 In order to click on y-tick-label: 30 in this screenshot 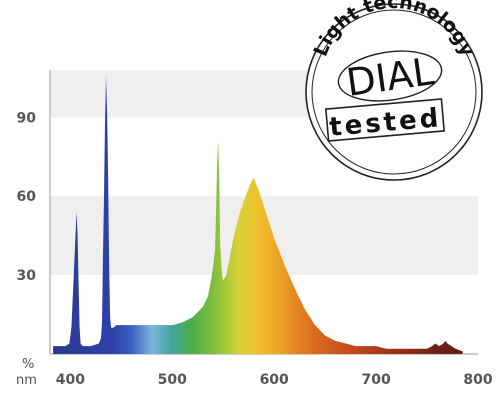, I will do `click(27, 276)`.